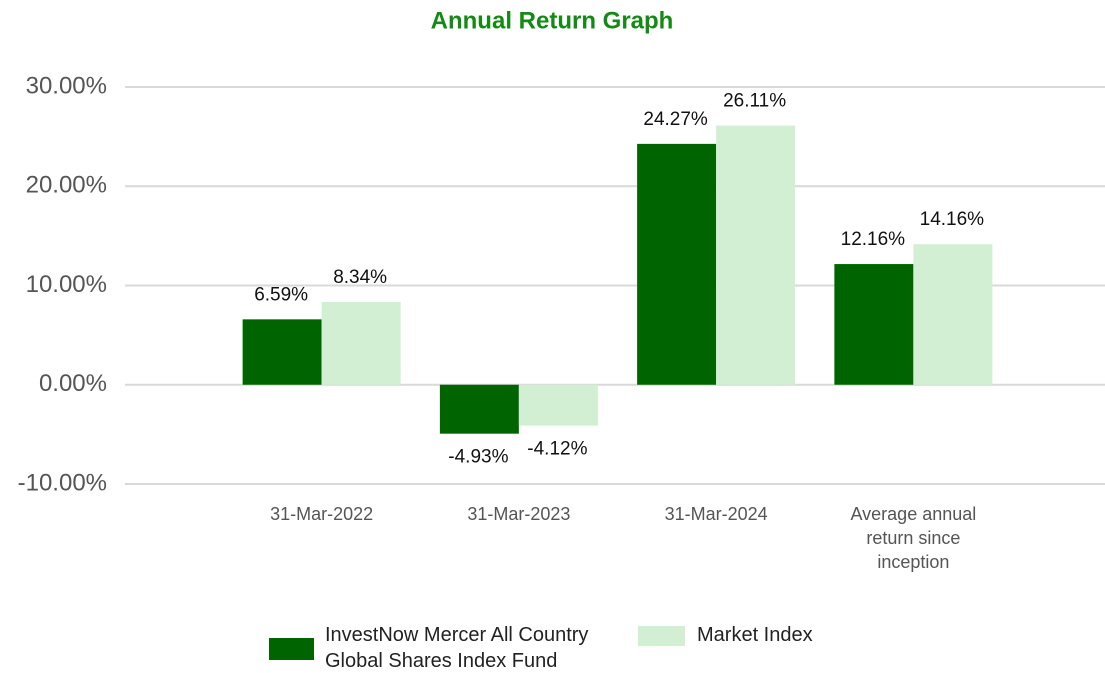 This screenshot has width=1105, height=673. I want to click on data-label: 12.16%, so click(873, 239).